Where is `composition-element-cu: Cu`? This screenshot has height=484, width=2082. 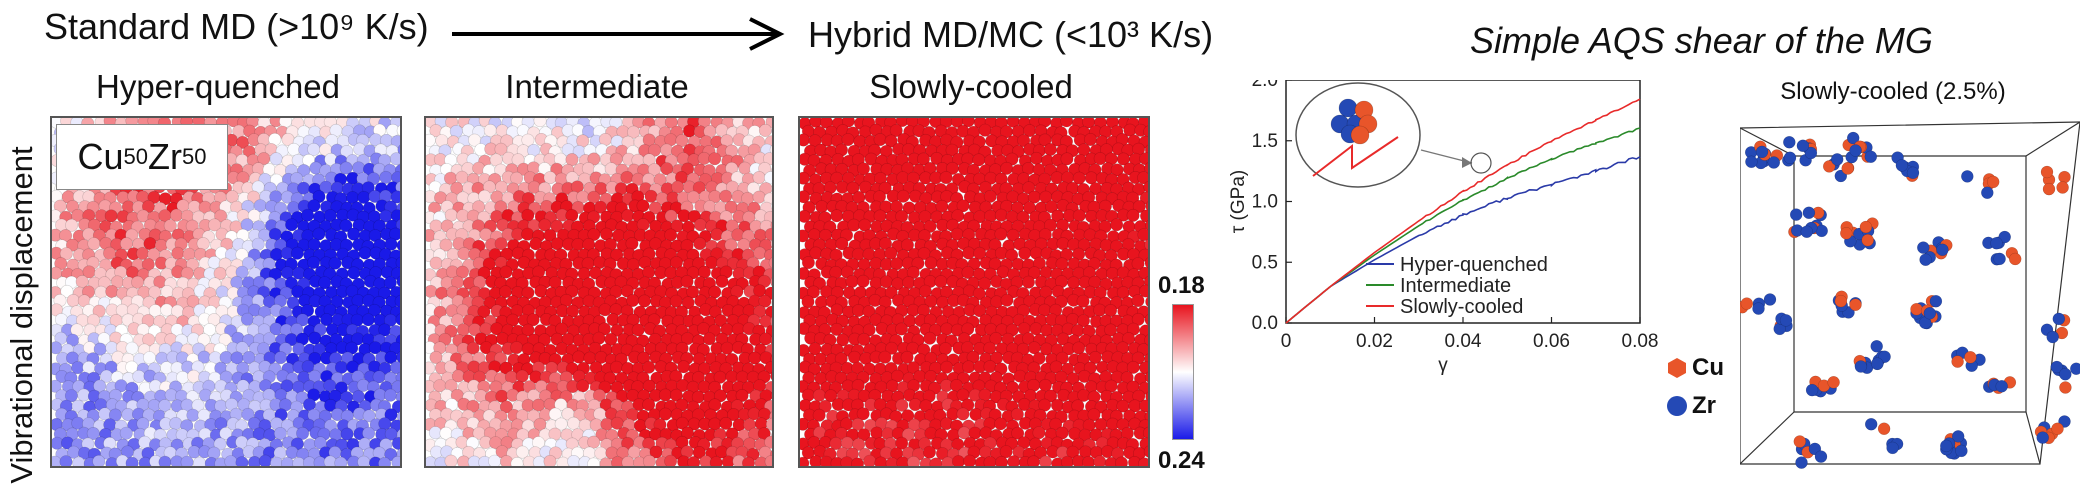 composition-element-cu: Cu is located at coordinates (101, 157).